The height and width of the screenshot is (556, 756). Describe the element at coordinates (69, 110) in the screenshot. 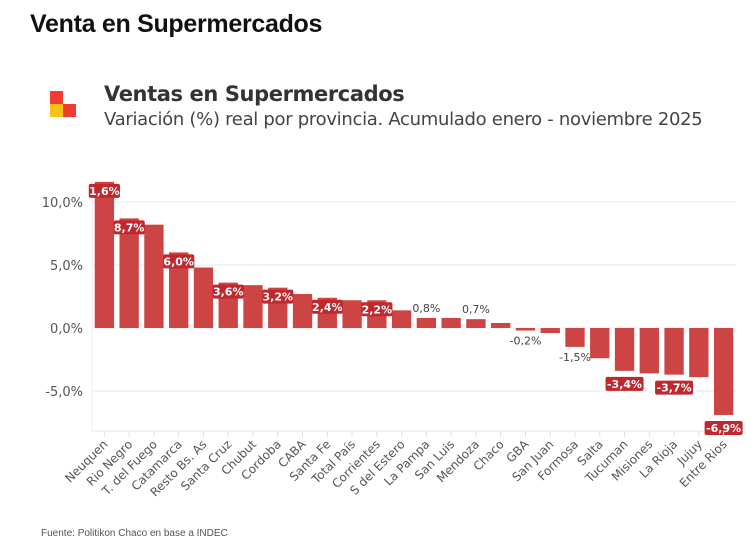

I see `logo-square-bottom-right` at that location.